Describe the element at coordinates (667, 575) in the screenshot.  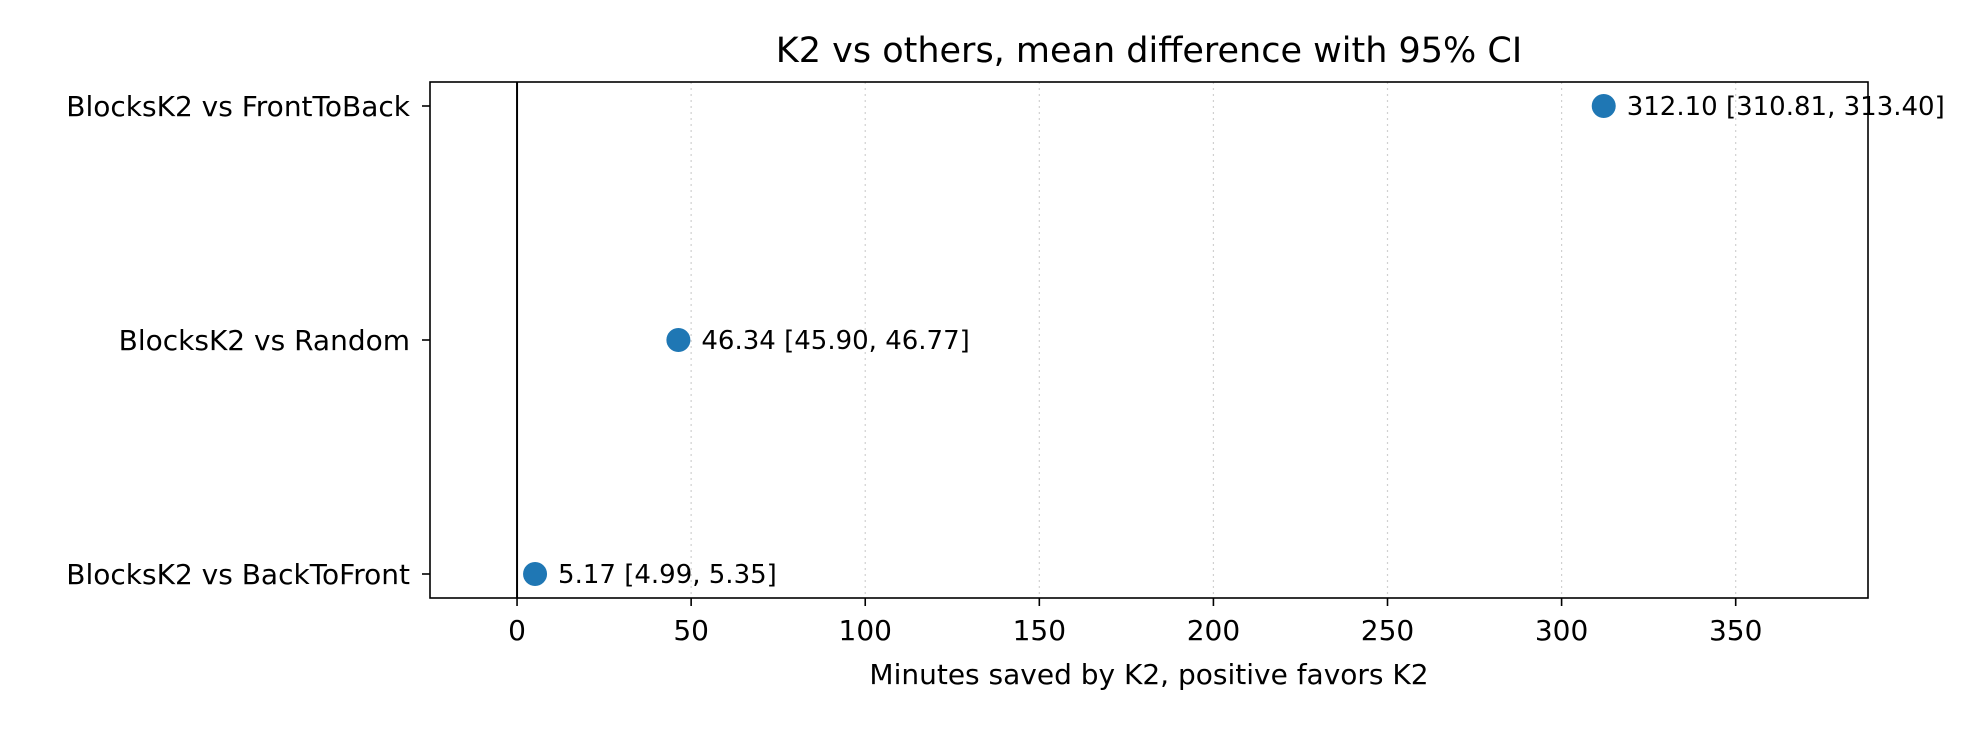
I see `data-label: 5.17 [4.99, 5.35]` at that location.